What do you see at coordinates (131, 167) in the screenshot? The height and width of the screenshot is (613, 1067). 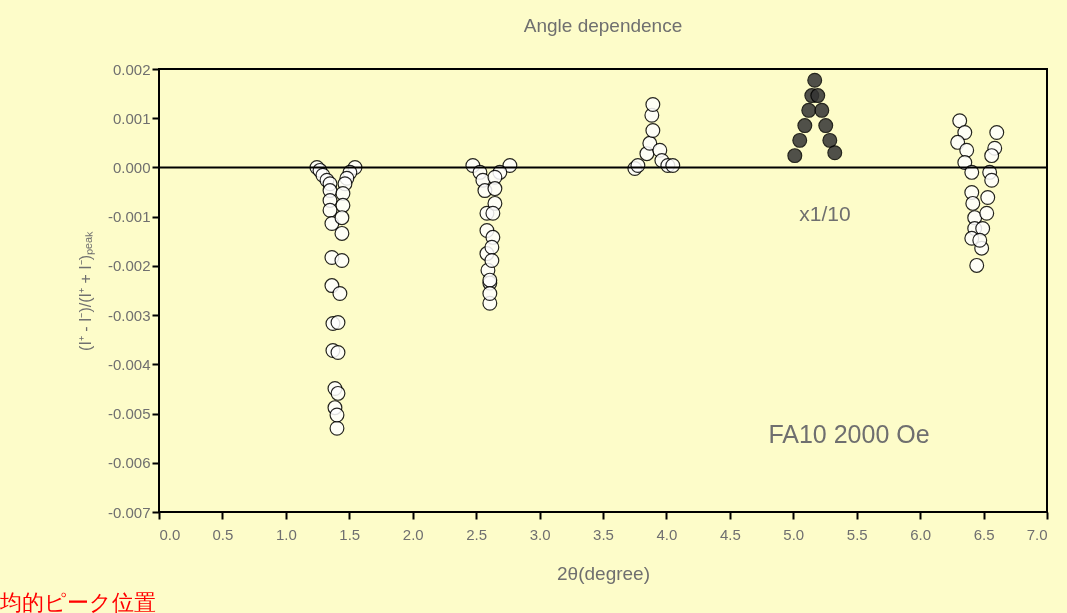 I see `y-tick-label: 0.000` at bounding box center [131, 167].